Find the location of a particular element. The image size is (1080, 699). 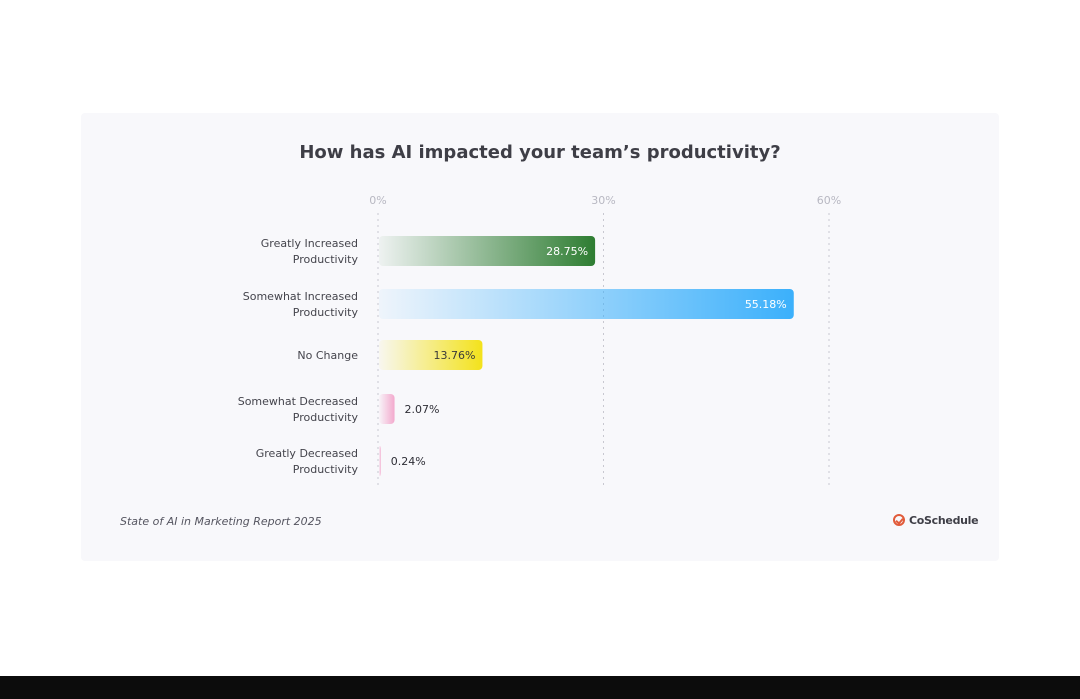

category-label-line: No Change is located at coordinates (327, 355).